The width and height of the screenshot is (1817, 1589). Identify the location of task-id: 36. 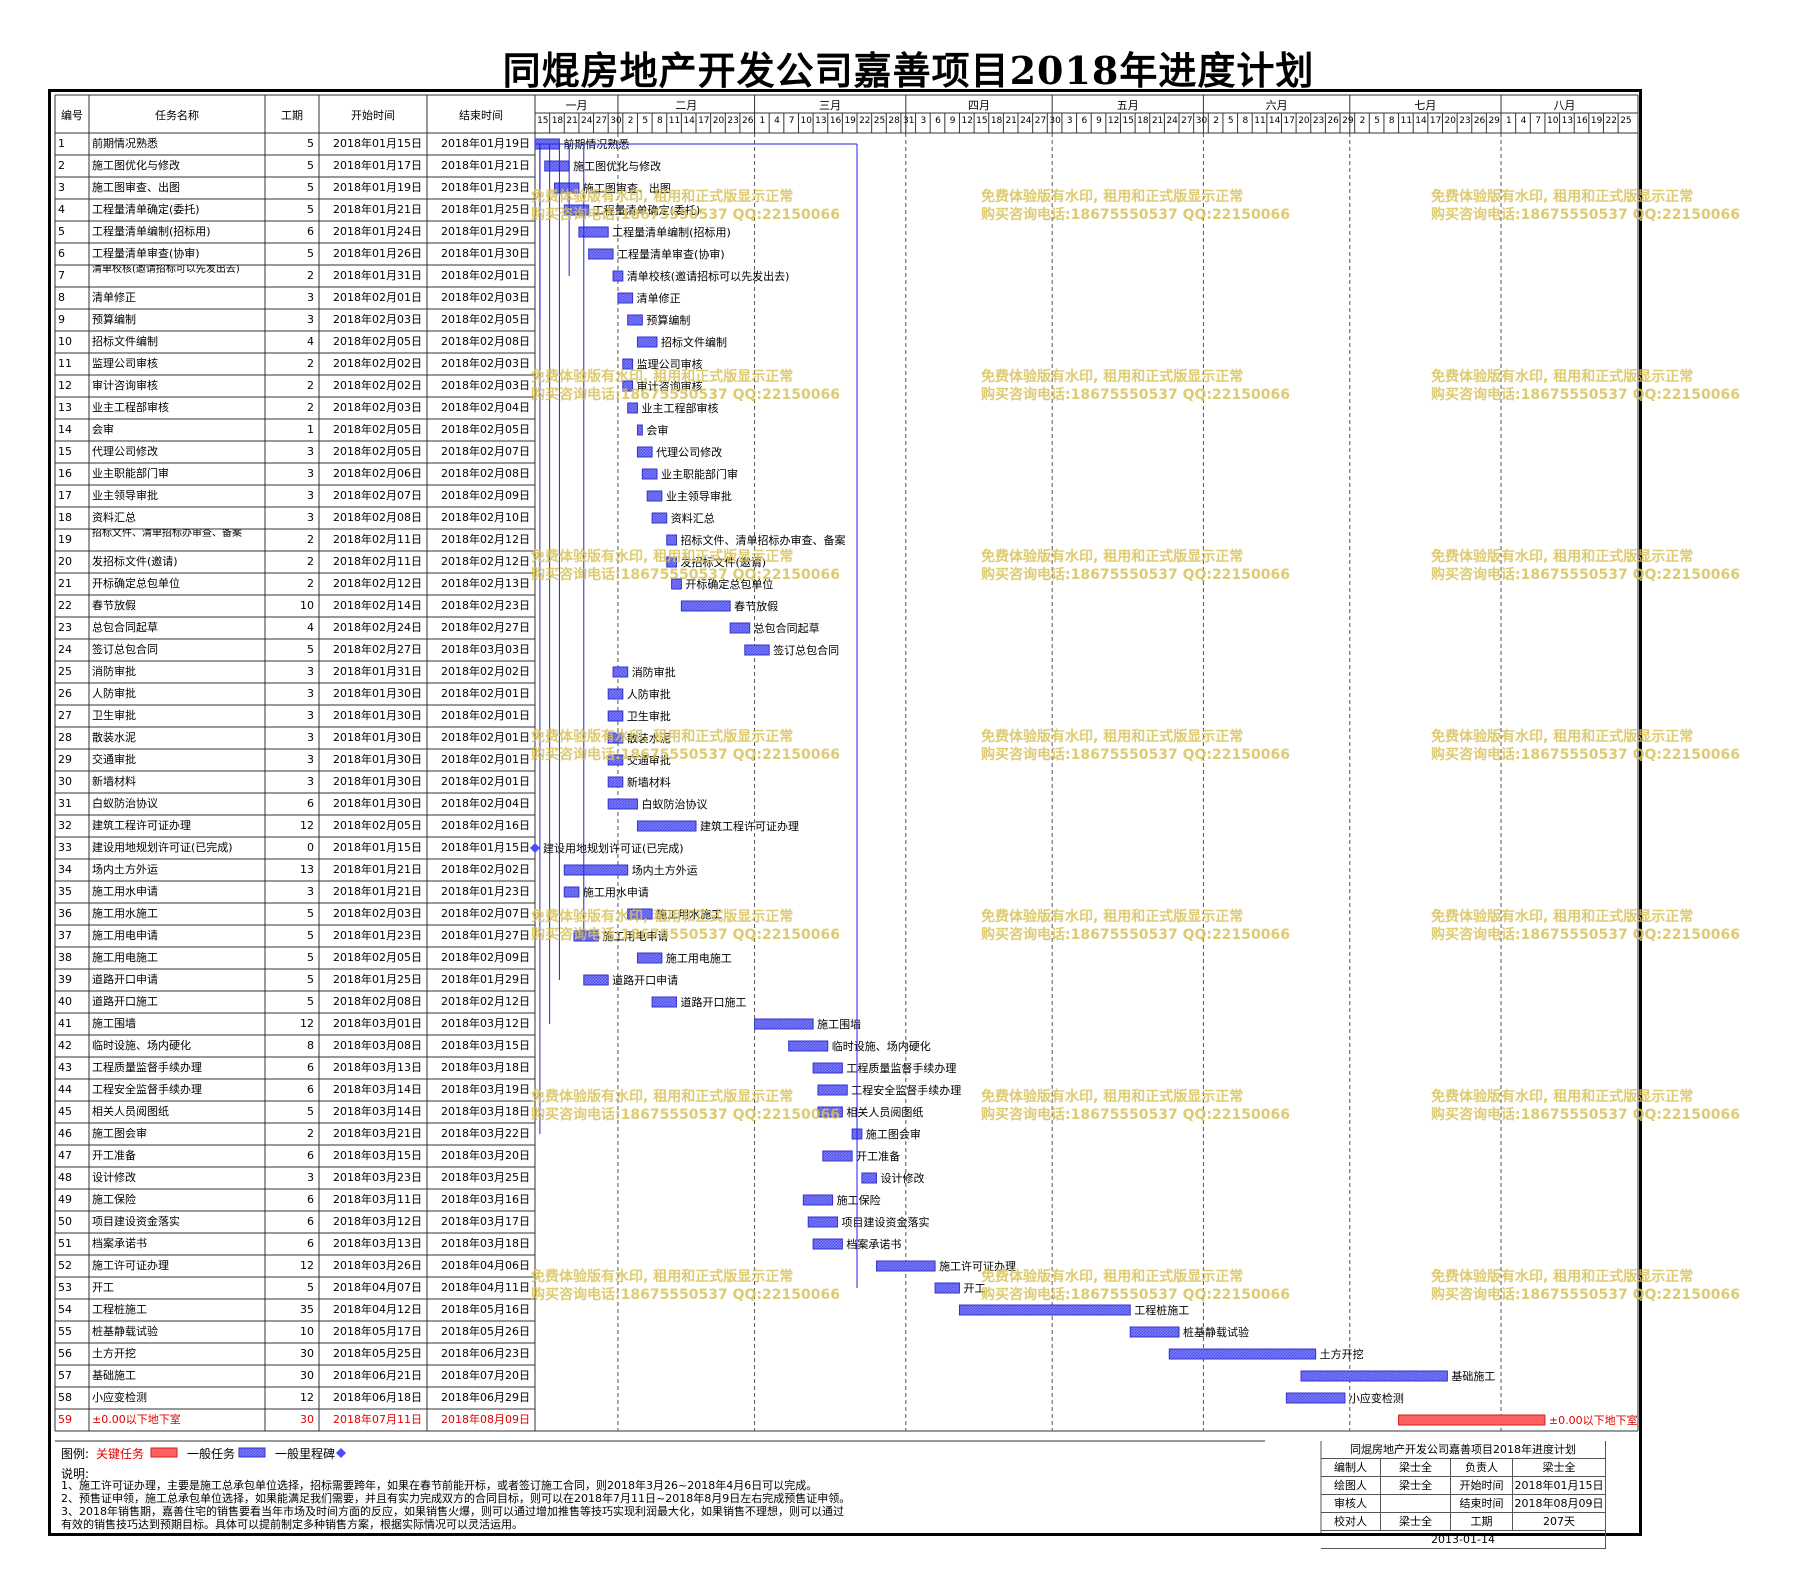
(65, 913).